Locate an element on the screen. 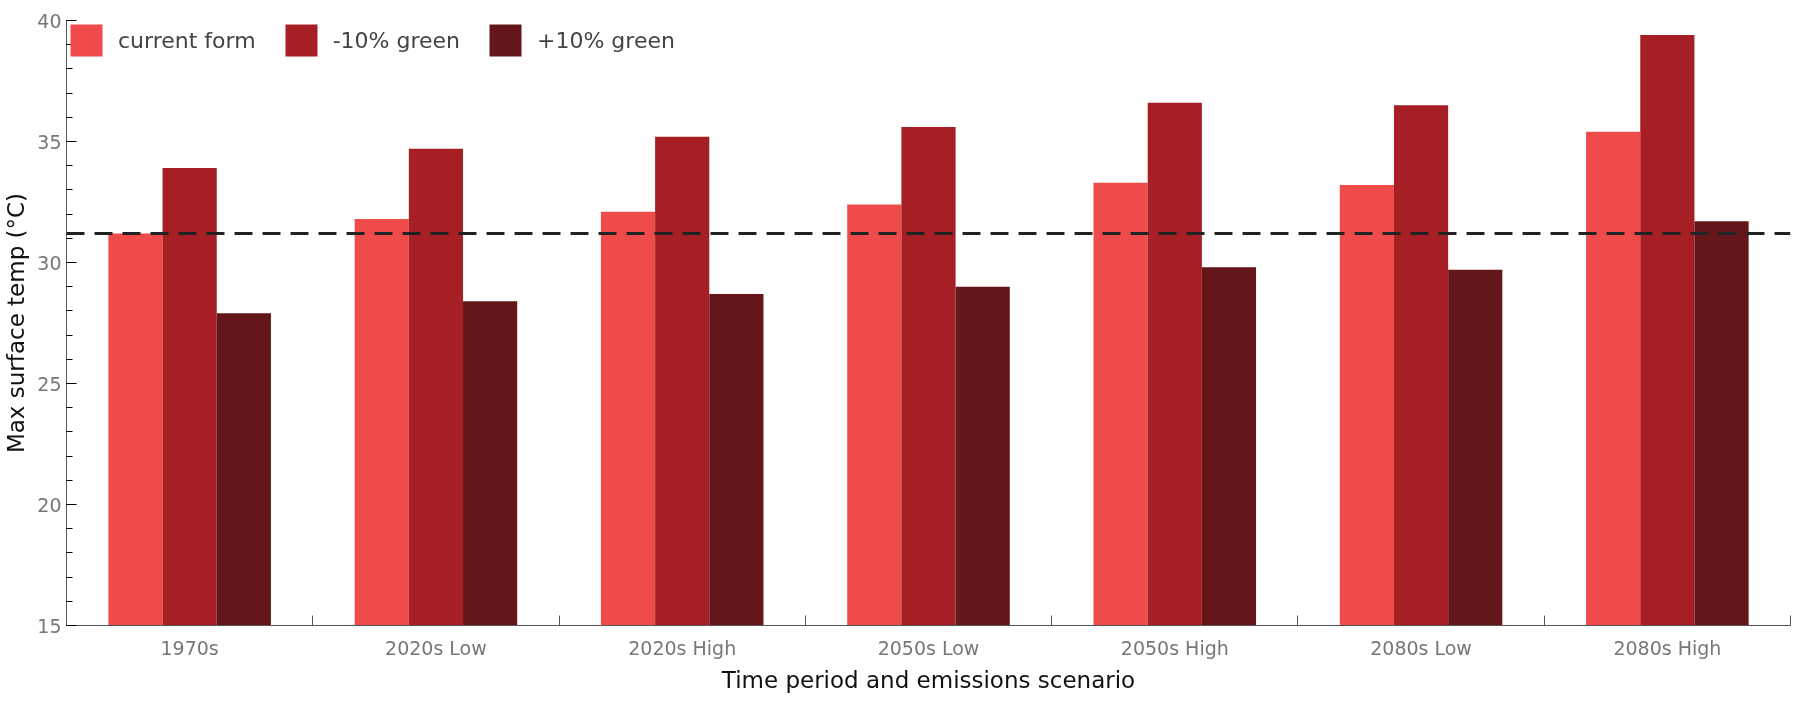  x-tick-label: 2050s High is located at coordinates (1174, 647).